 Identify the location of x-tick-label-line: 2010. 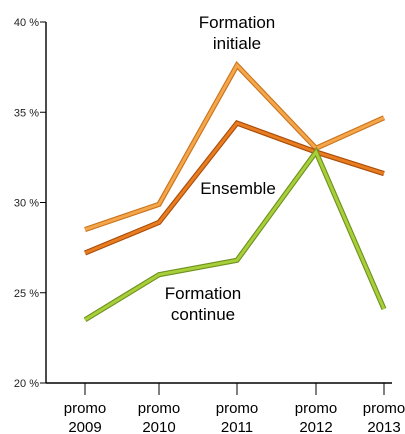
(158, 426).